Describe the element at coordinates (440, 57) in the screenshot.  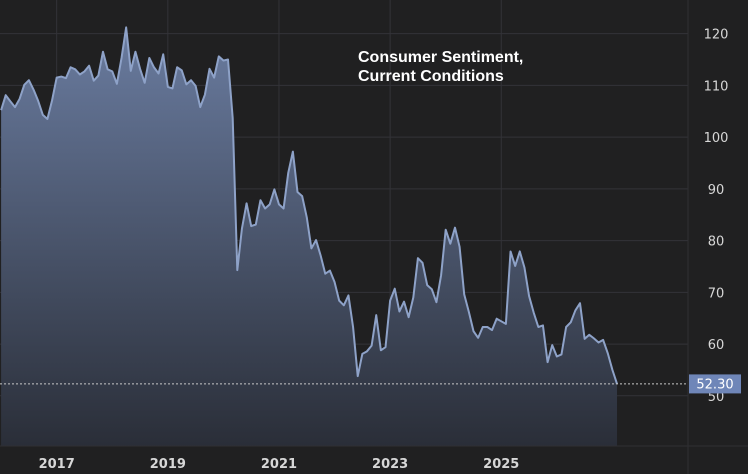
I see `chart-title-line-1: Consumer Sentiment,` at that location.